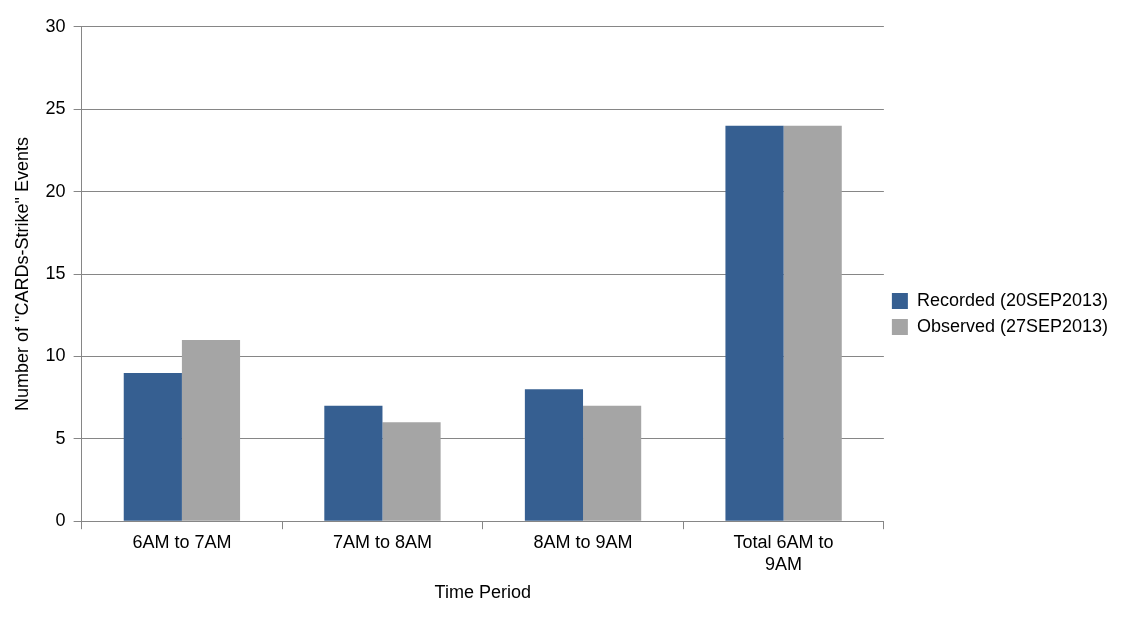 The width and height of the screenshot is (1136, 617). What do you see at coordinates (182, 541) in the screenshot?
I see `x-tick-label: 6AM to 7AM` at bounding box center [182, 541].